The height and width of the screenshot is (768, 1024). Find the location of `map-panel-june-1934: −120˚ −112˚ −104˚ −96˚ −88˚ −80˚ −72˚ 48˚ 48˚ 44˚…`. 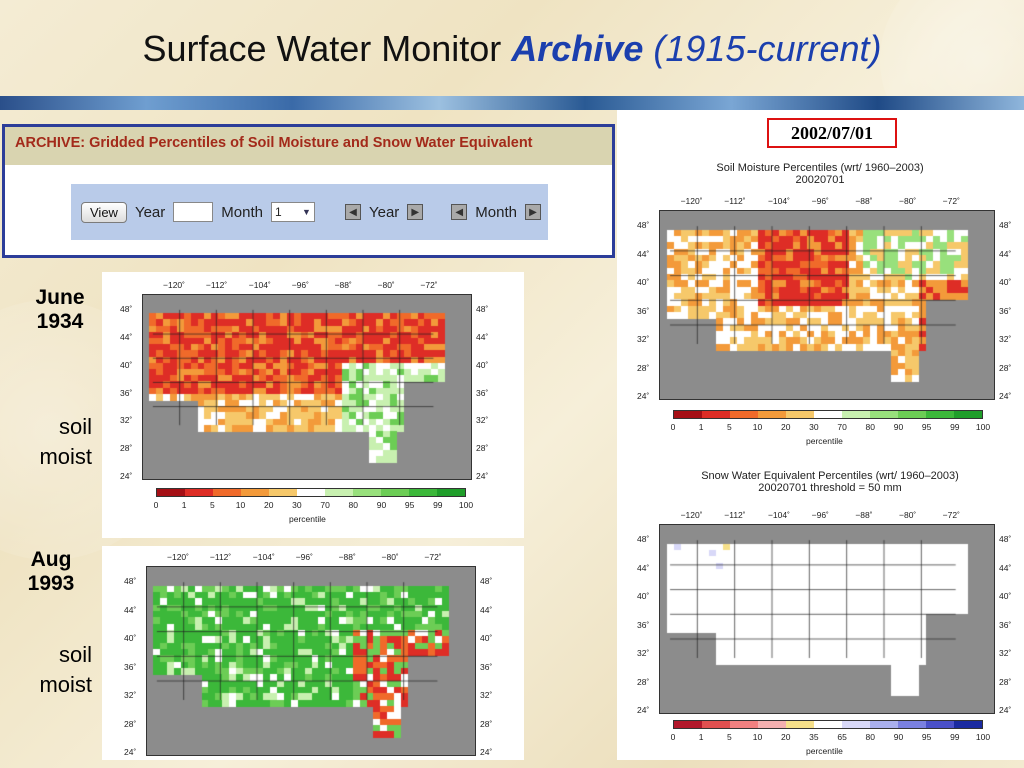

map-panel-june-1934: −120˚ −112˚ −104˚ −96˚ −88˚ −80˚ −72˚ 48˚ 48˚ 44˚… is located at coordinates (313, 405).